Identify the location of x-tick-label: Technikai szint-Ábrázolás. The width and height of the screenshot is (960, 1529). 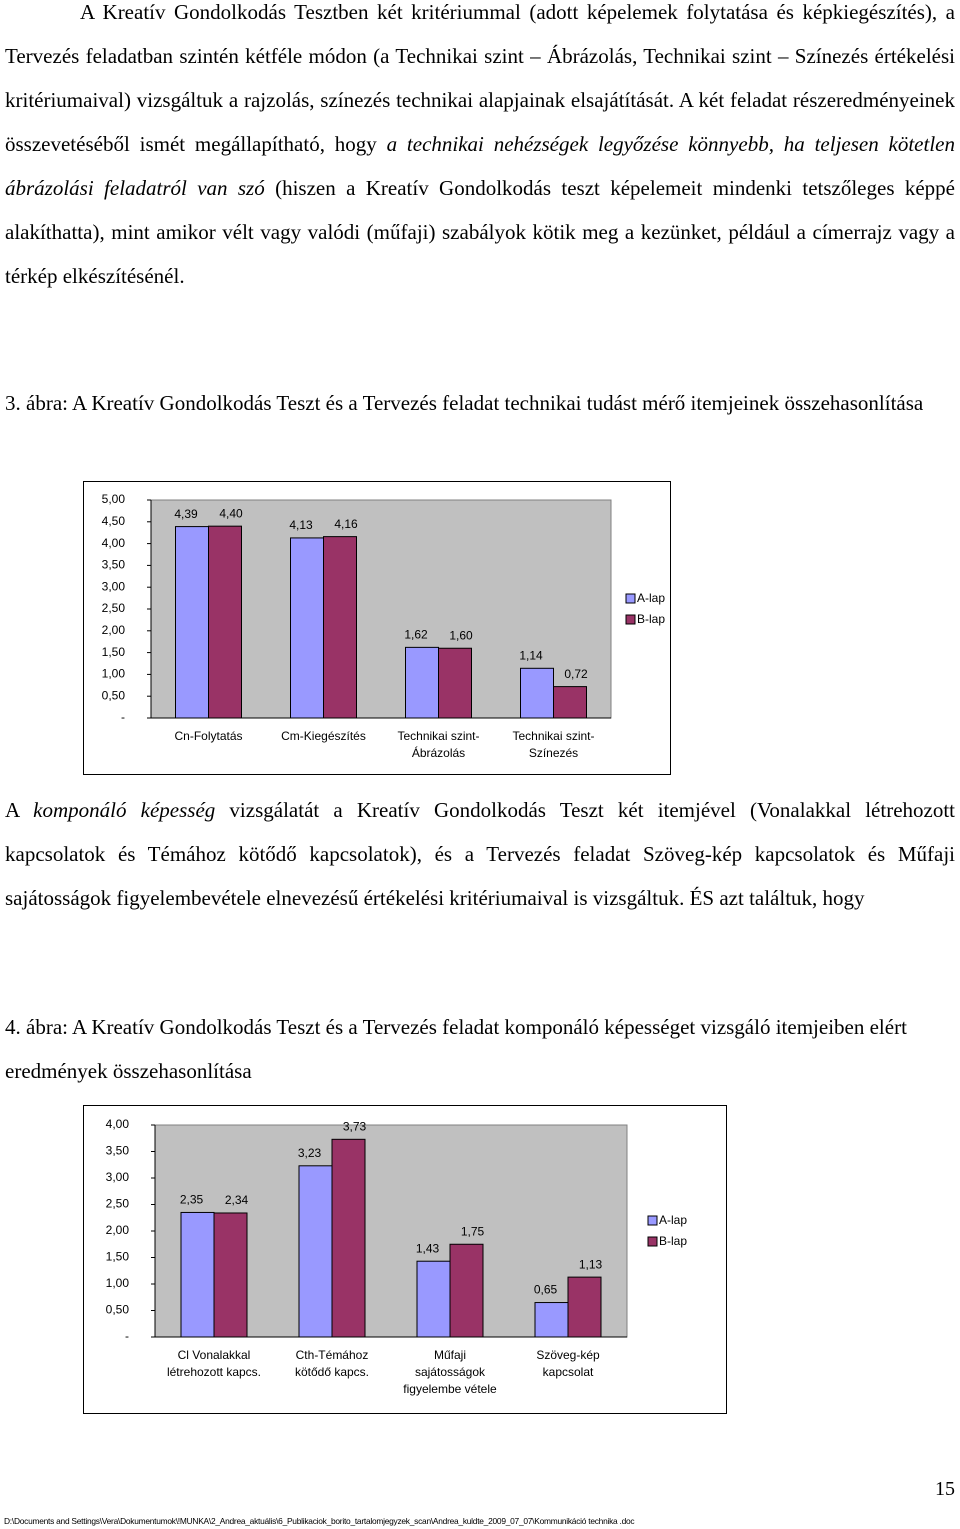
(438, 744).